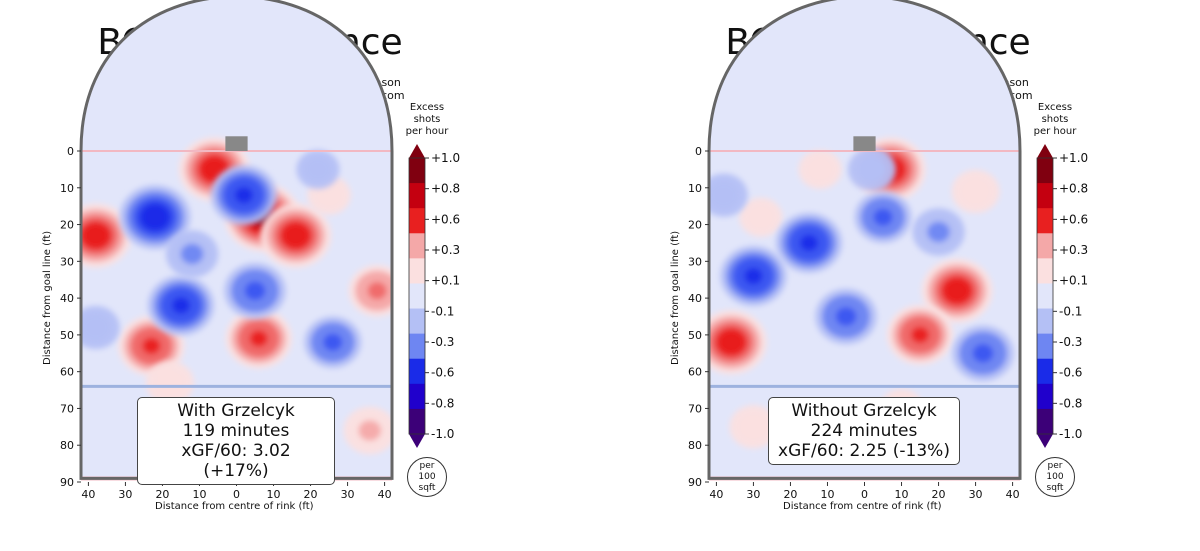 The height and width of the screenshot is (551, 1200). What do you see at coordinates (695, 372) in the screenshot?
I see `y-tick-label: 60` at bounding box center [695, 372].